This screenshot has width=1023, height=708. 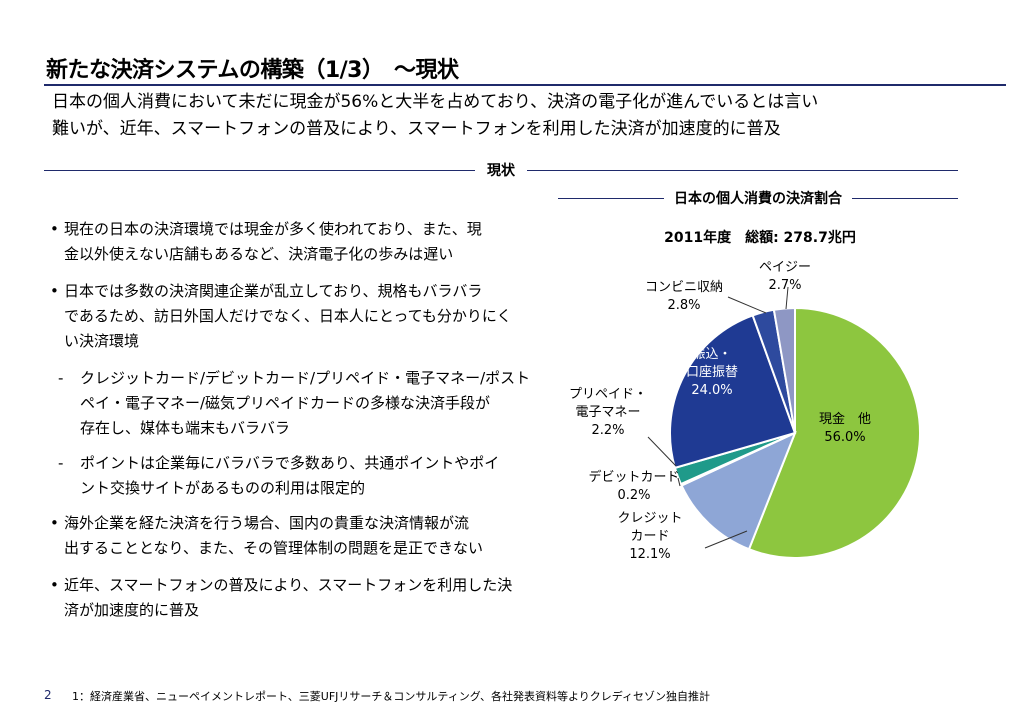 I want to click on bullet-line: 済が加速度的に普及, so click(x=132, y=610).